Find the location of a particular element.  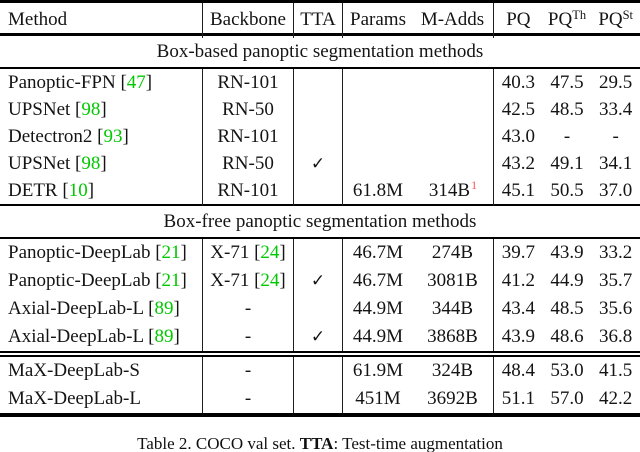

pqth-value: - is located at coordinates (567, 136).